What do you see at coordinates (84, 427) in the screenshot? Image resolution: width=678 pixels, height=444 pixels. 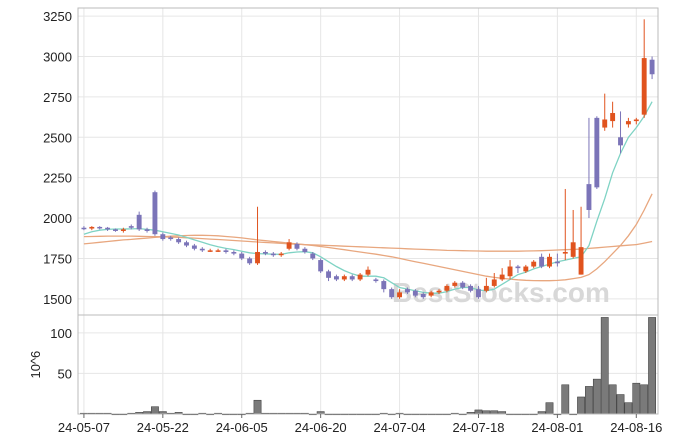 I see `date-tick-label: 24-05-07` at bounding box center [84, 427].